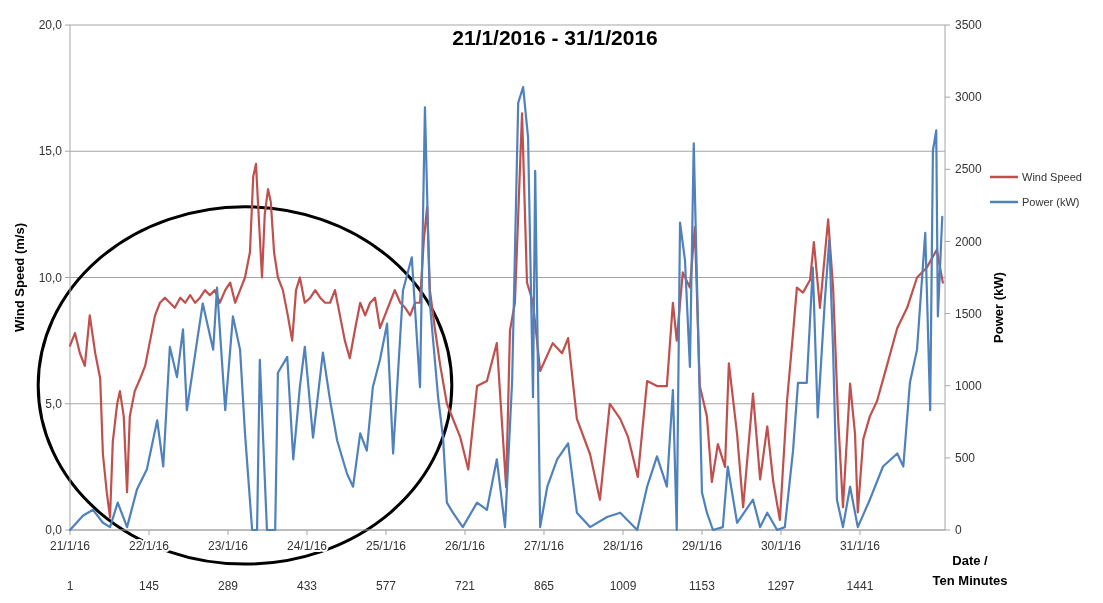 Image resolution: width=1103 pixels, height=603 pixels. Describe the element at coordinates (860, 586) in the screenshot. I see `x-tick-label: 1441` at that location.